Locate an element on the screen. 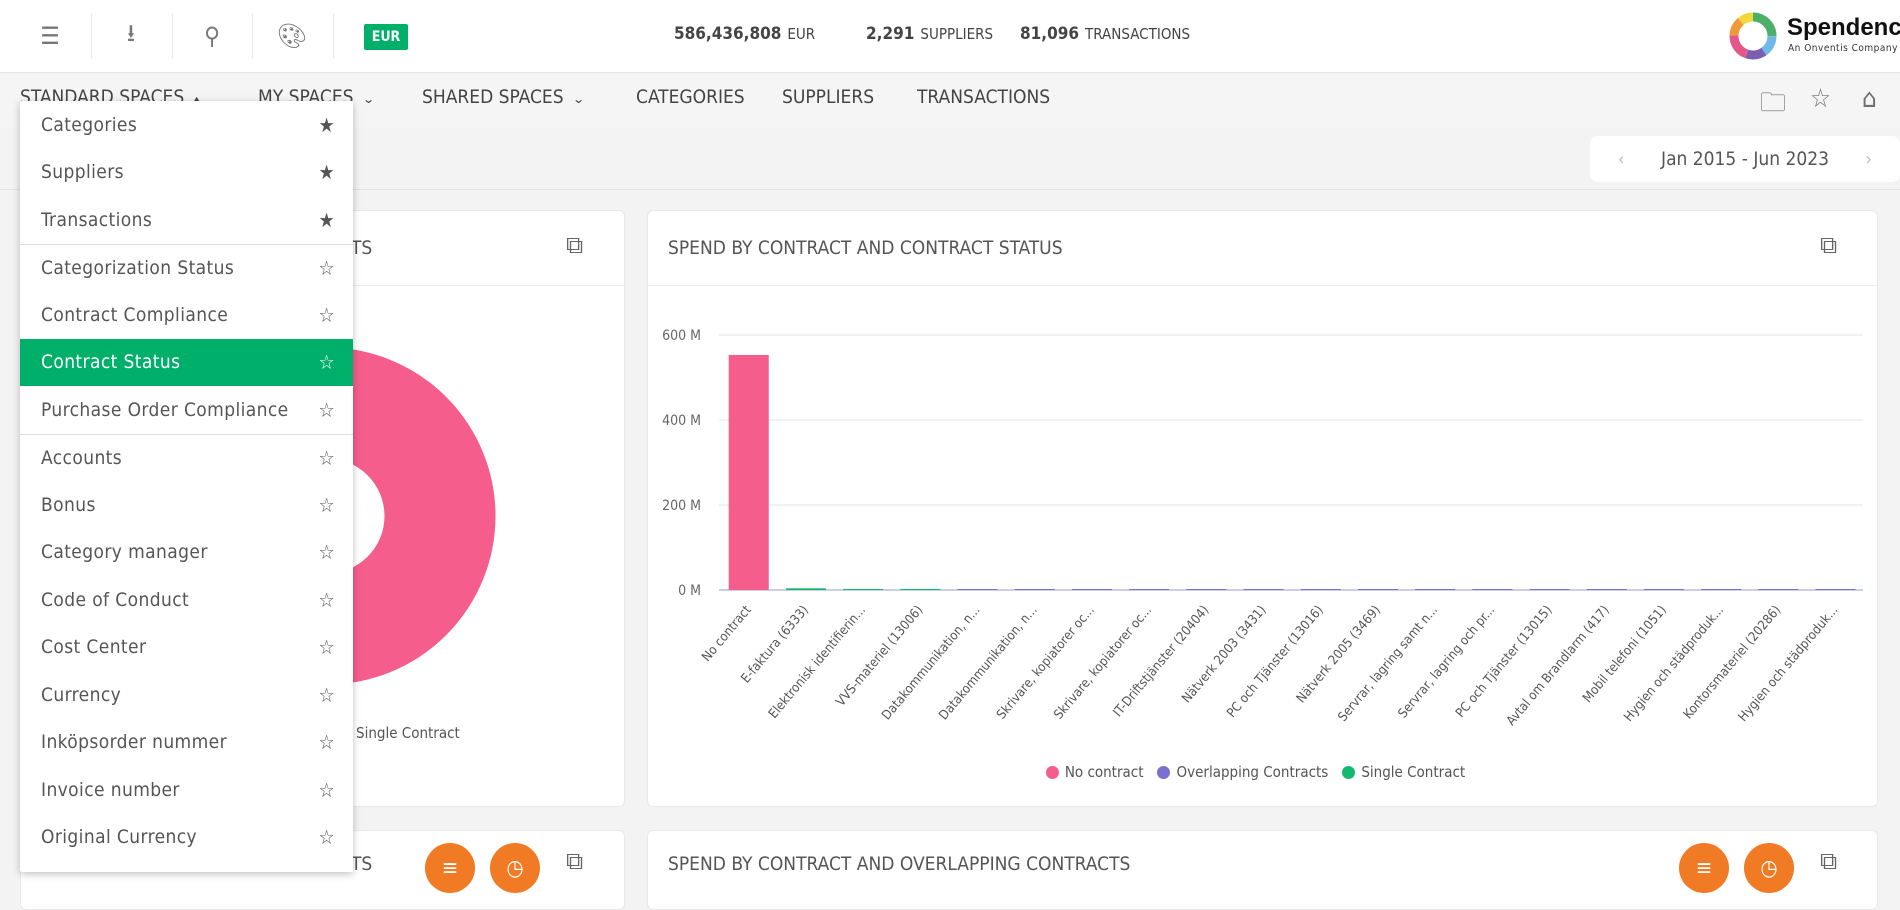  y-tick-label: 400 M is located at coordinates (681, 421).